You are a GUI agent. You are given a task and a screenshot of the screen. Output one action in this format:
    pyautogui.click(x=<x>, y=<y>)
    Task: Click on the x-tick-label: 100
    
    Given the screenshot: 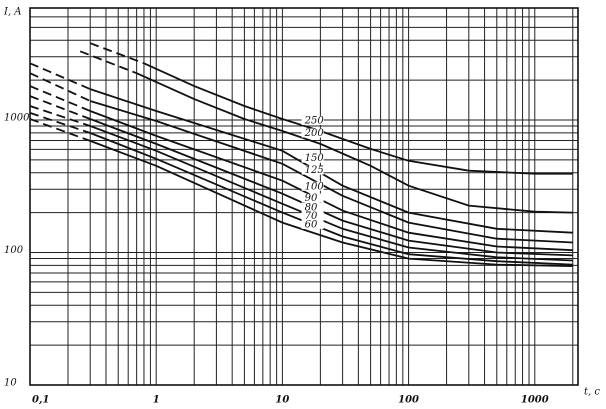 What is the action you would take?
    pyautogui.click(x=408, y=400)
    